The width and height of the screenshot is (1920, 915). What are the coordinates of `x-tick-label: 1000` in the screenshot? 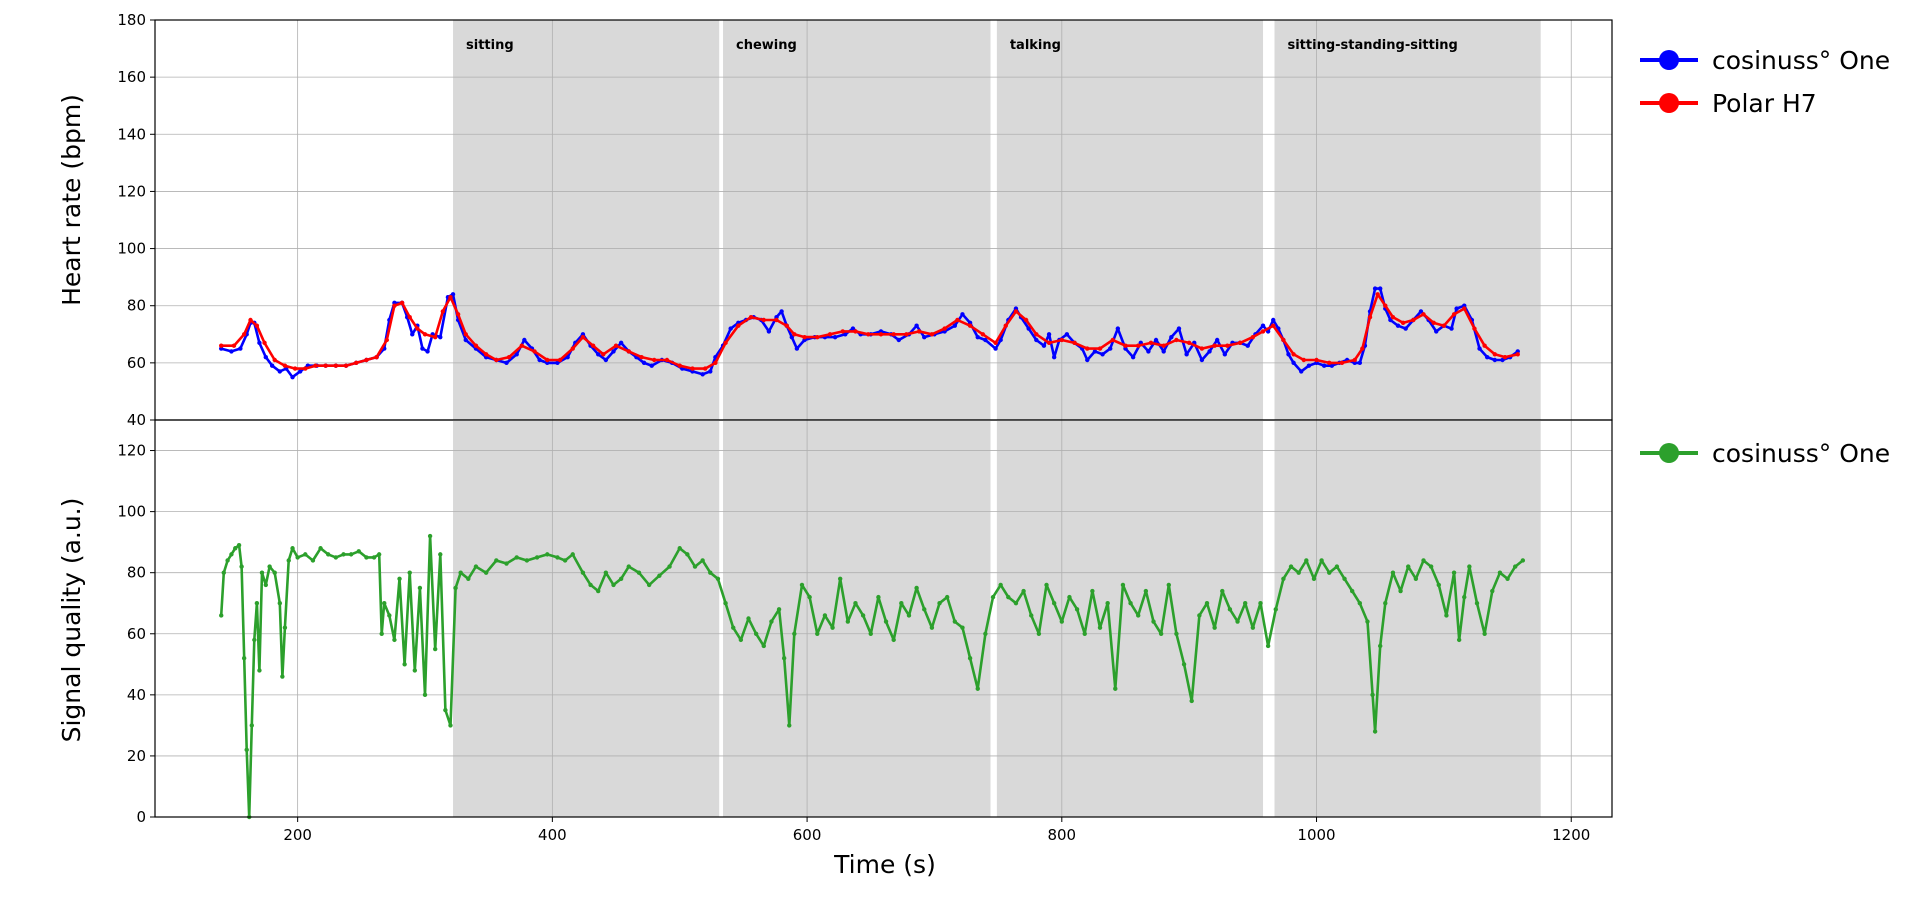 It's located at (1316, 835).